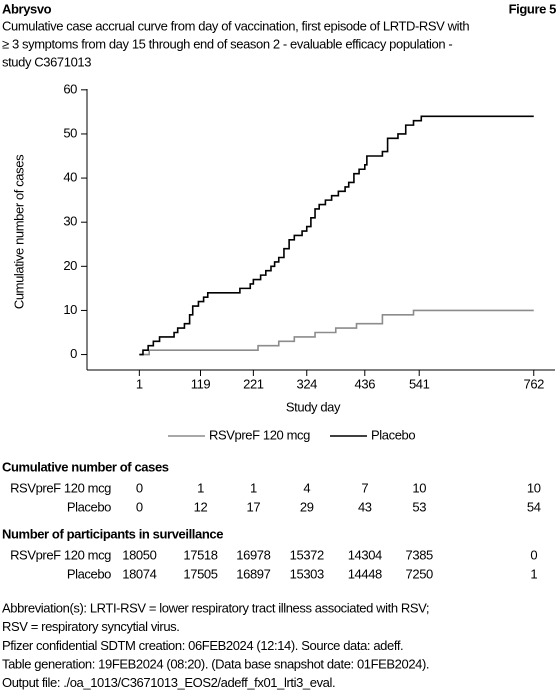 The image size is (559, 693). What do you see at coordinates (419, 506) in the screenshot?
I see `table-cell: 53` at bounding box center [419, 506].